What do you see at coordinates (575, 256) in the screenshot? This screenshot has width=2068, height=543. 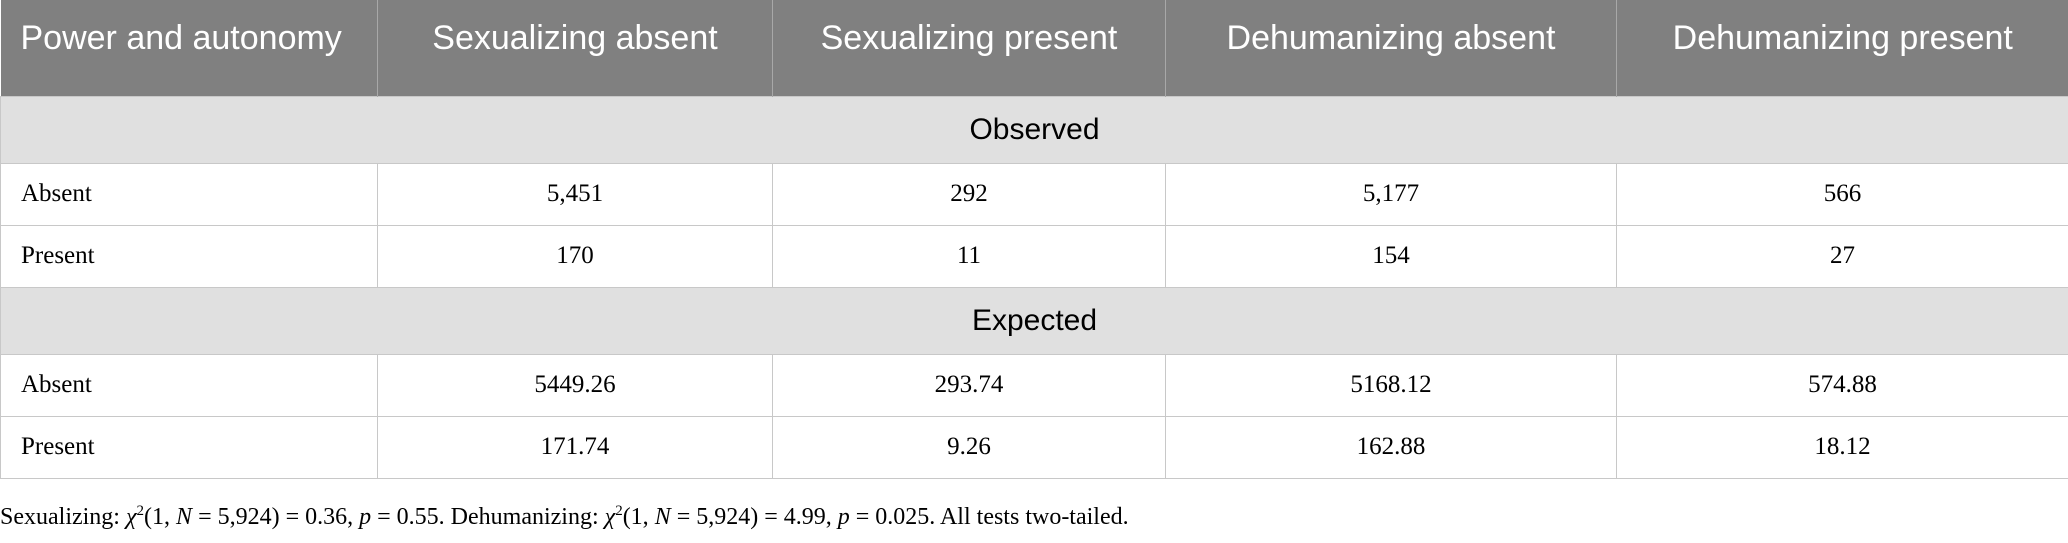 I see `cell: 170` at bounding box center [575, 256].